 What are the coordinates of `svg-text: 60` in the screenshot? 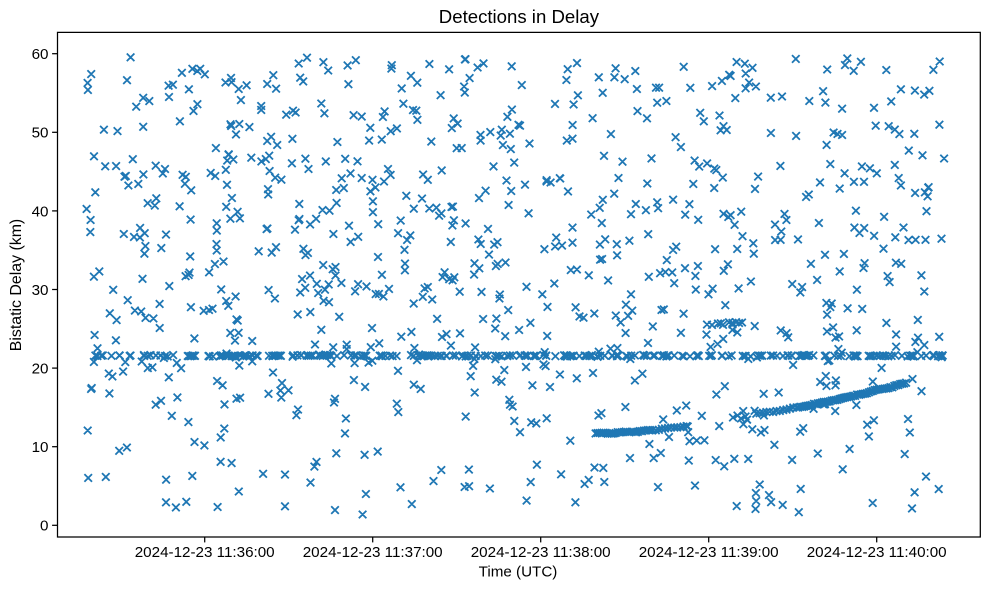 It's located at (40, 54).